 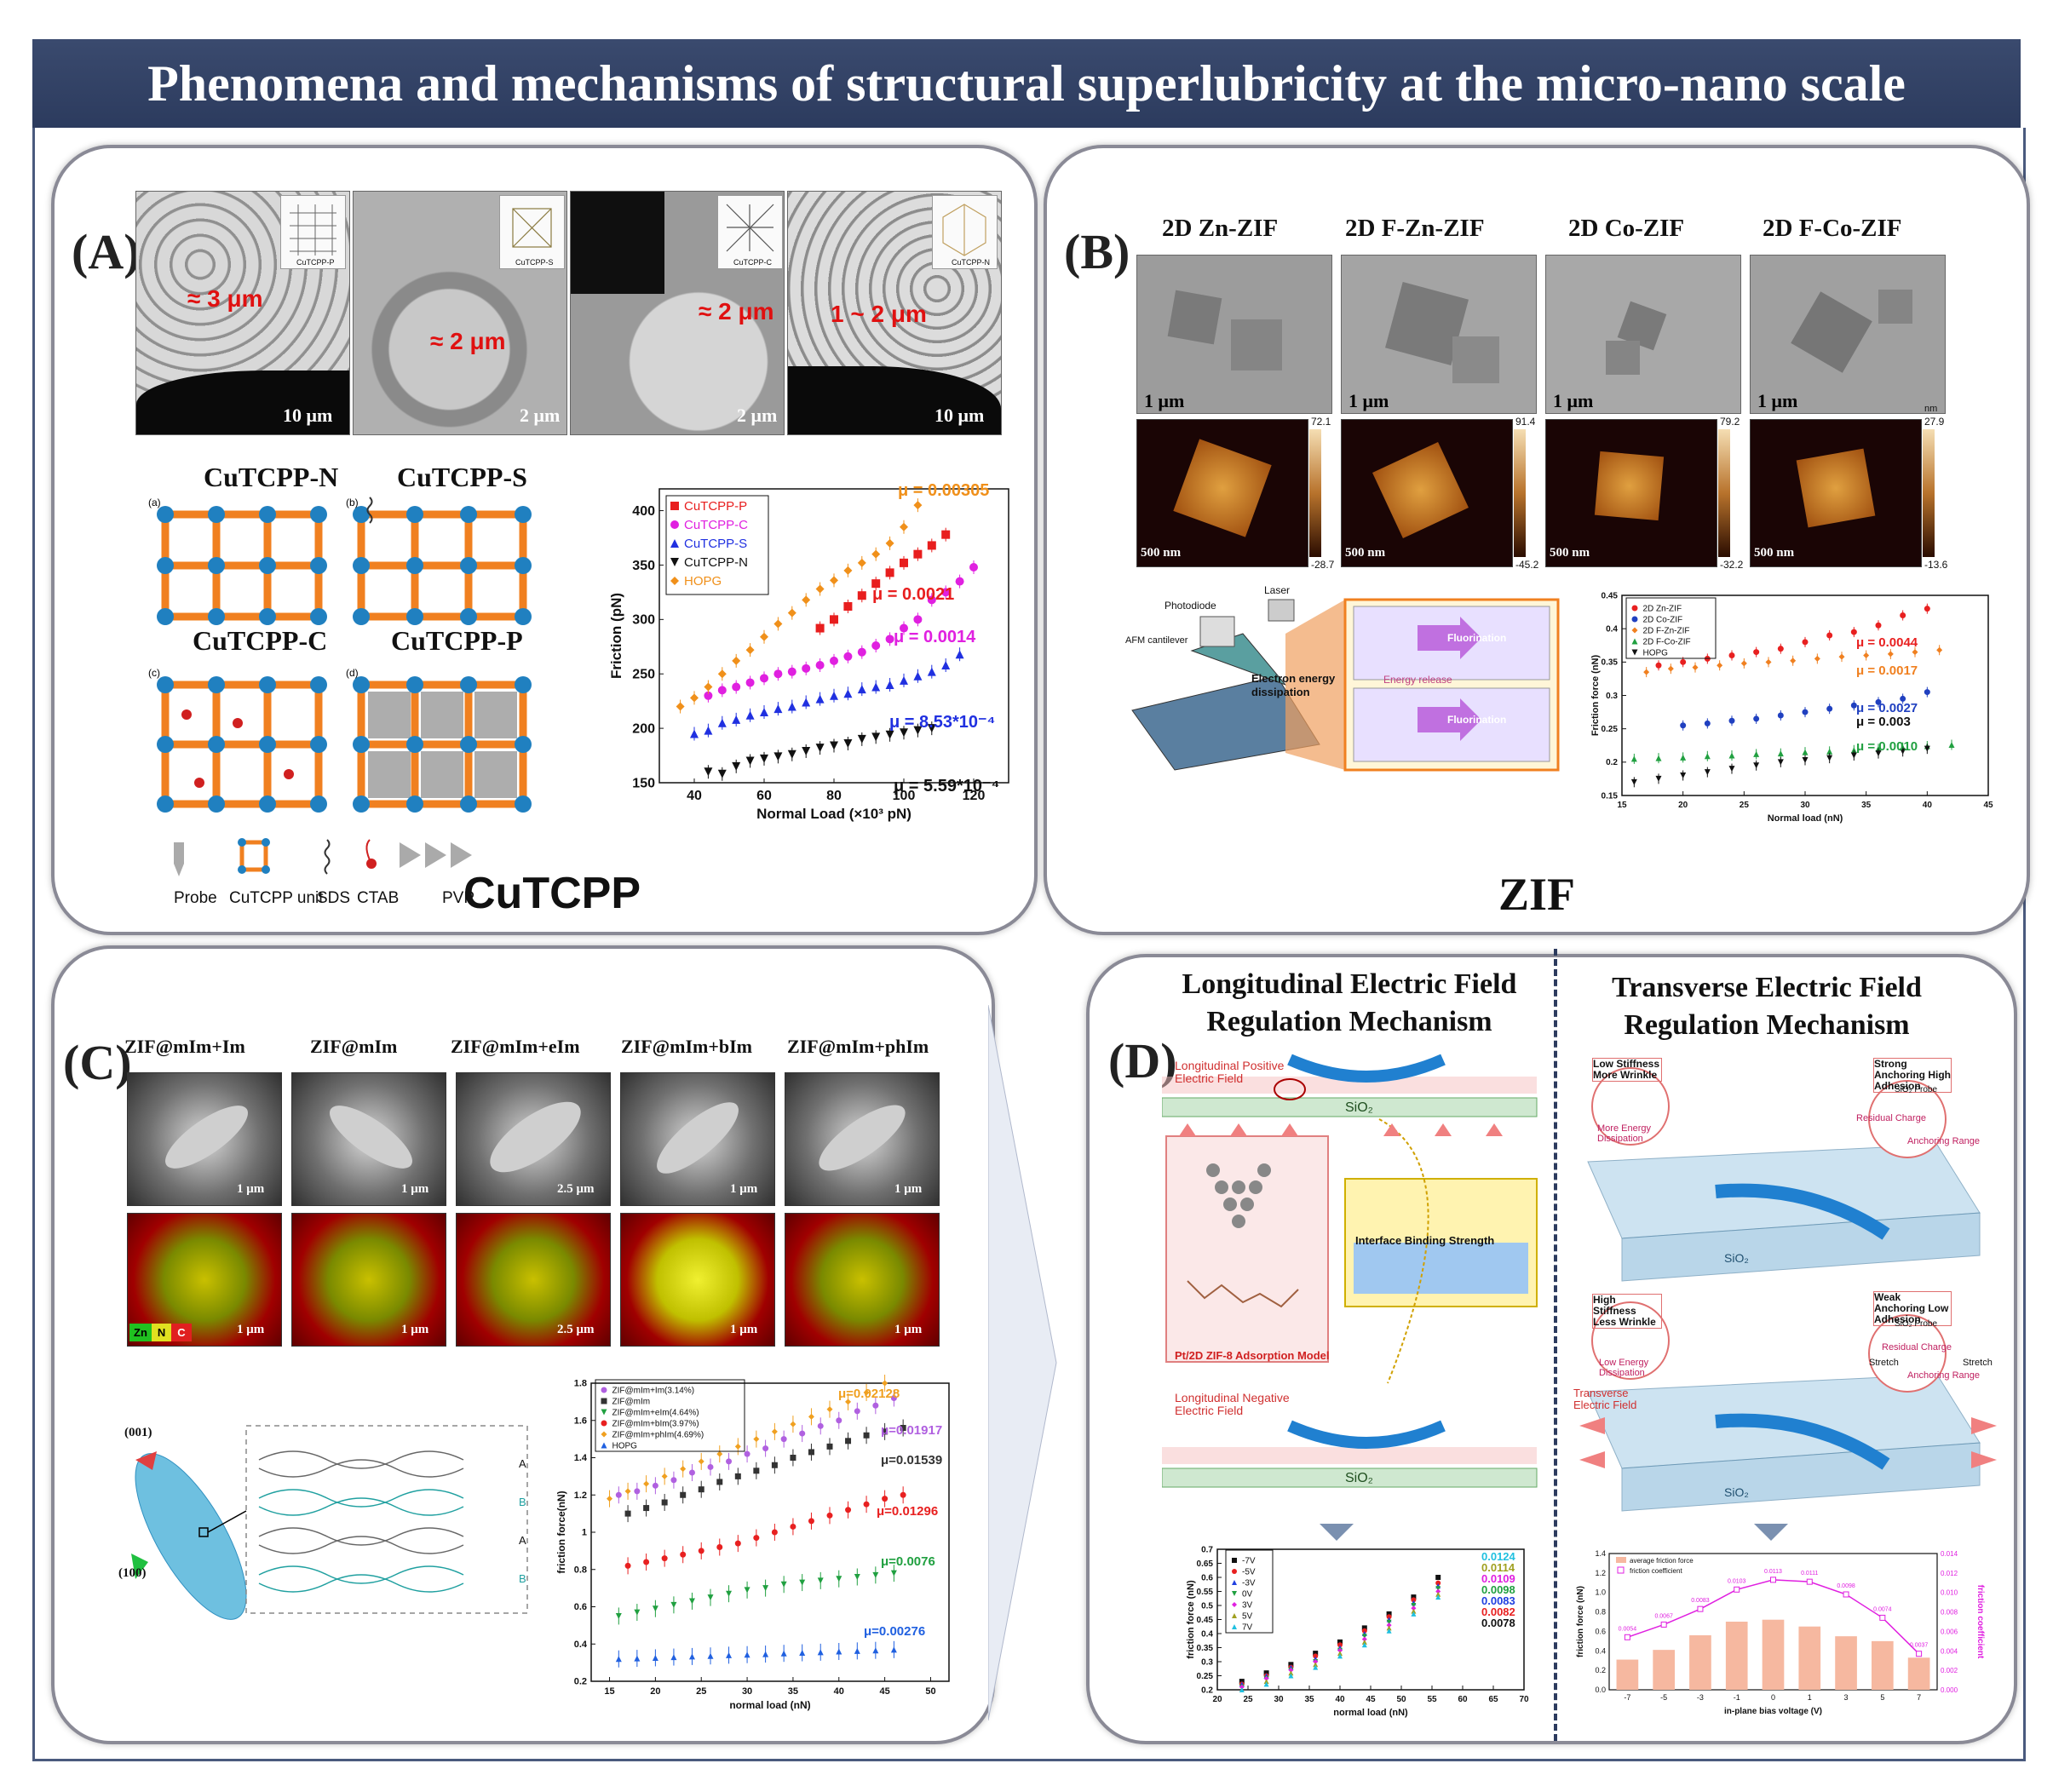 What do you see at coordinates (581, 1458) in the screenshot?
I see `y-tick-label: 1.4` at bounding box center [581, 1458].